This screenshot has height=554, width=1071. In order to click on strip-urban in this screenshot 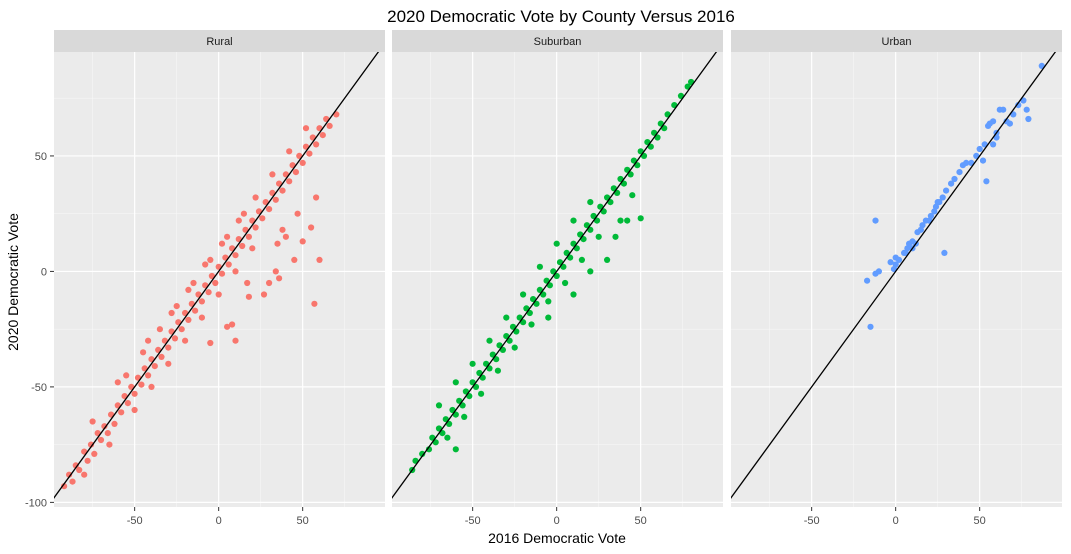, I will do `click(896, 41)`.